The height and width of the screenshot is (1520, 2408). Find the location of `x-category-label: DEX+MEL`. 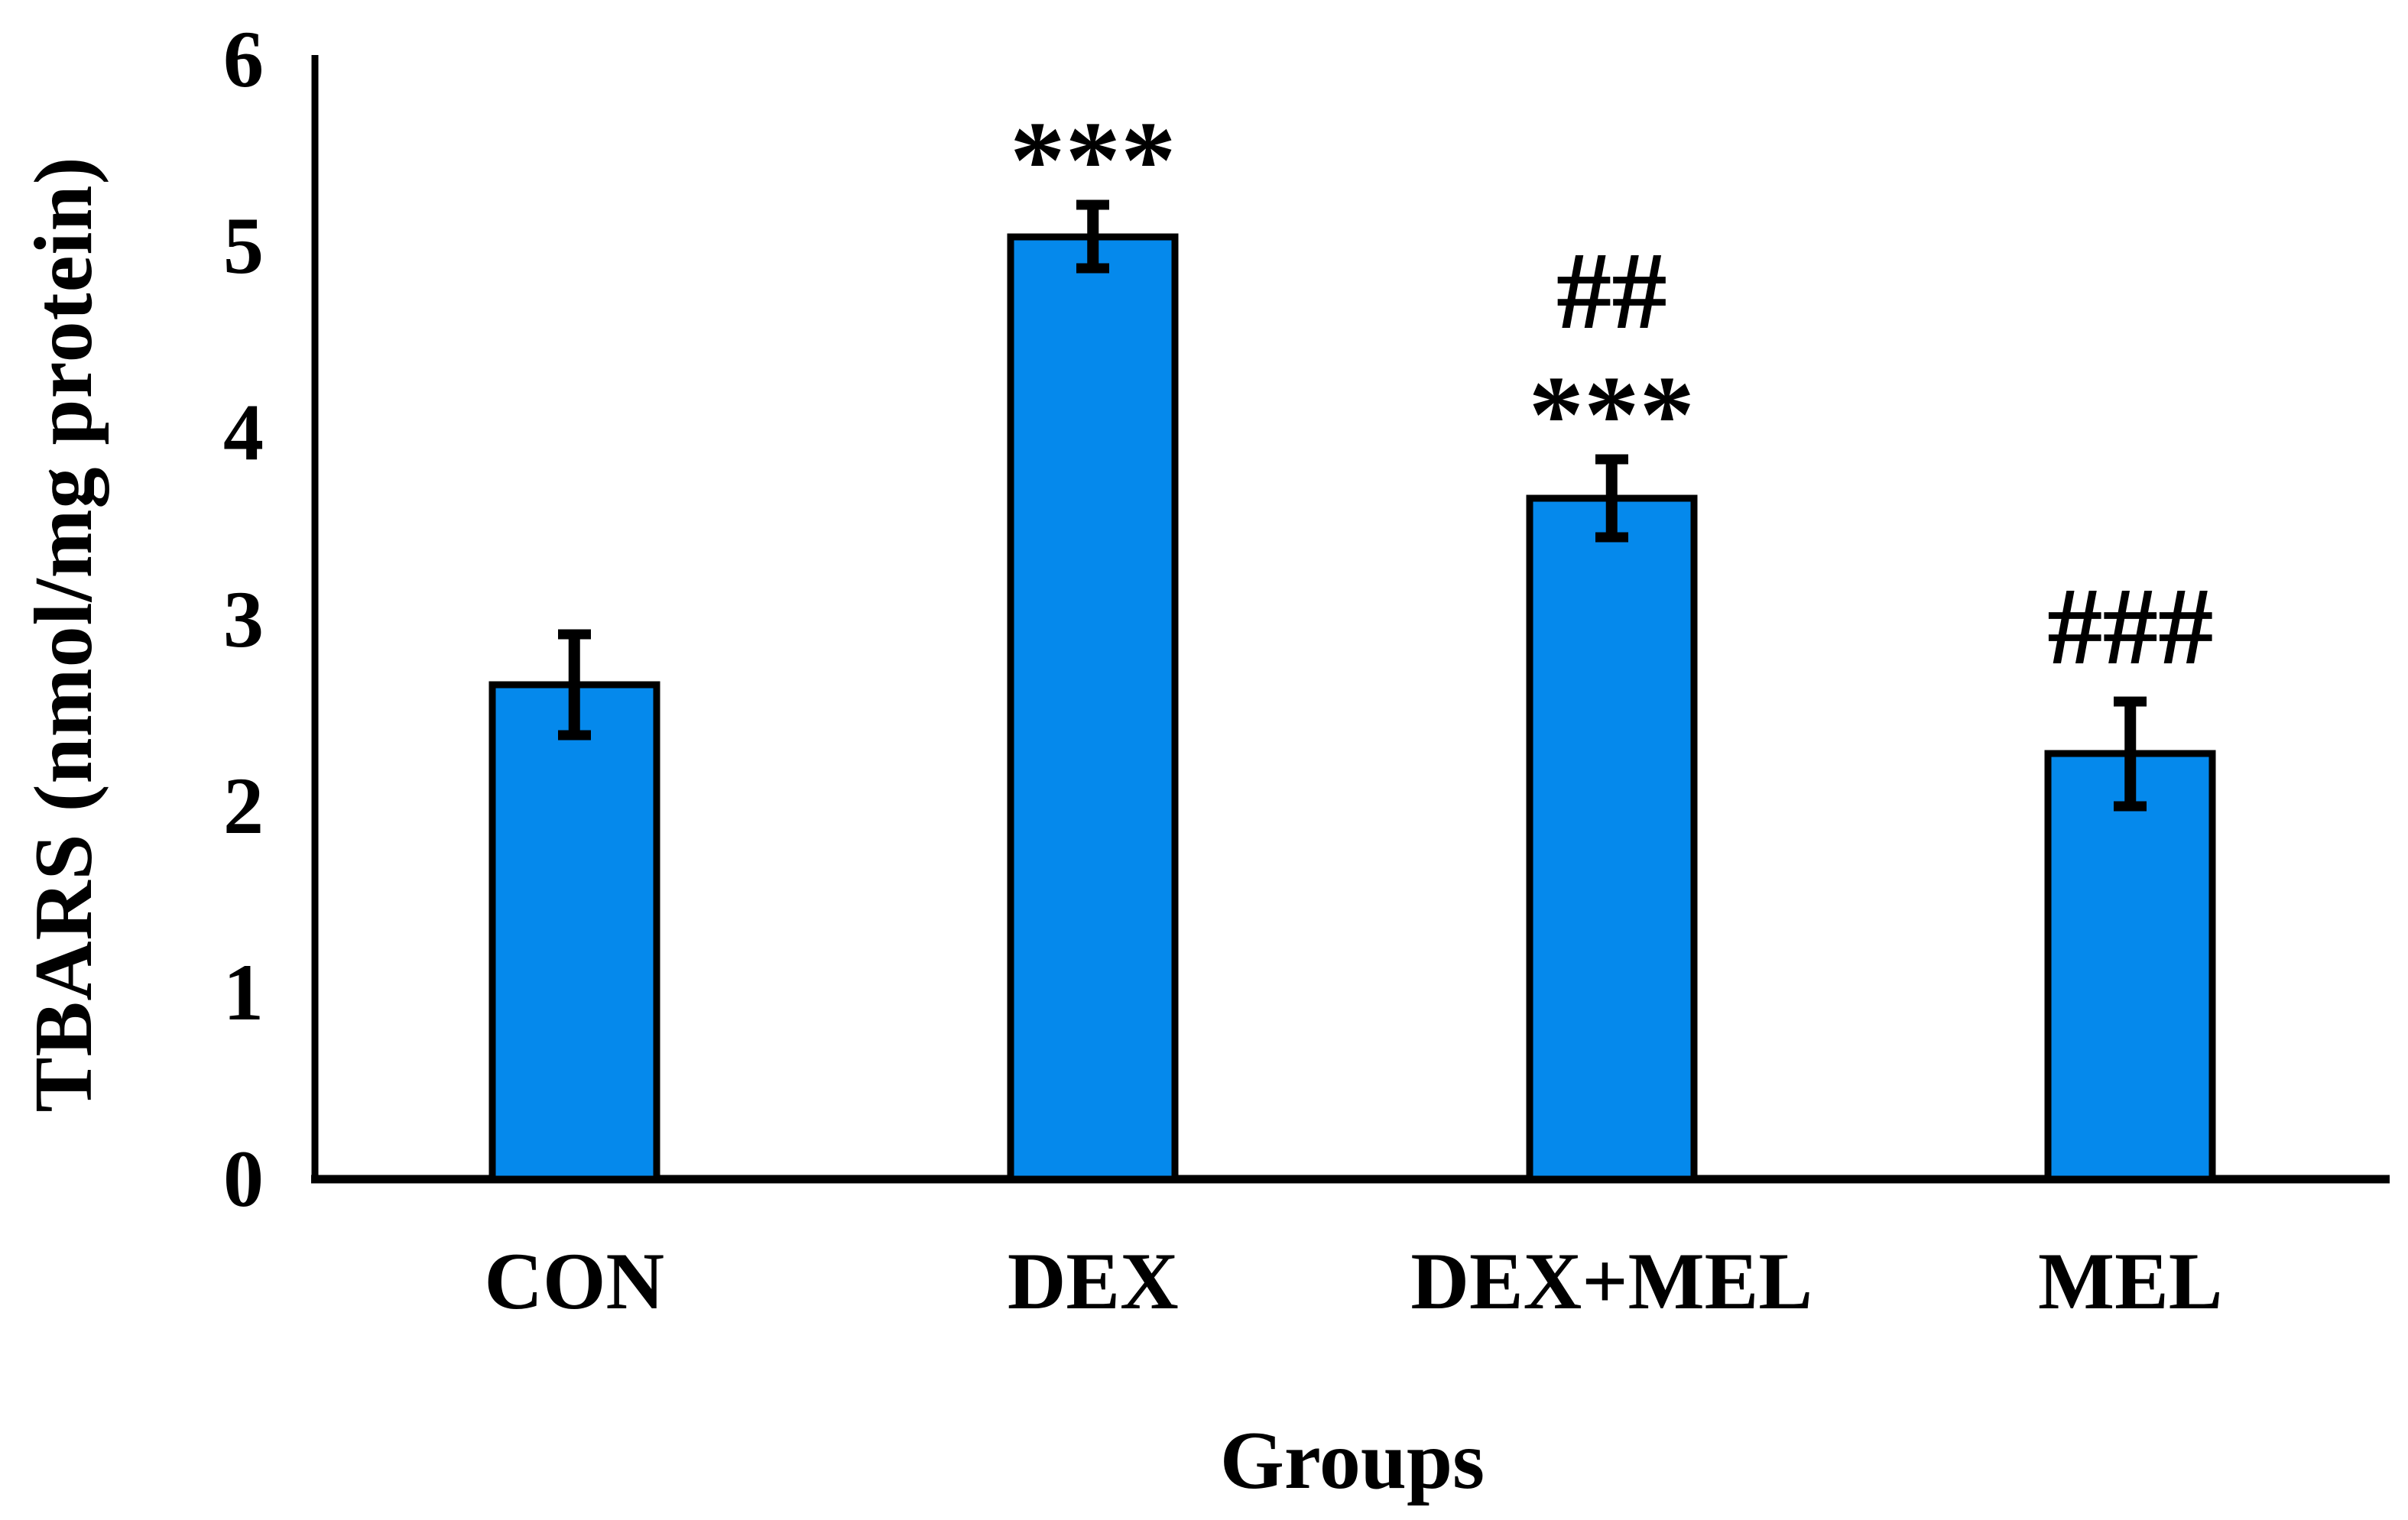

x-category-label: DEX+MEL is located at coordinates (1611, 1281).